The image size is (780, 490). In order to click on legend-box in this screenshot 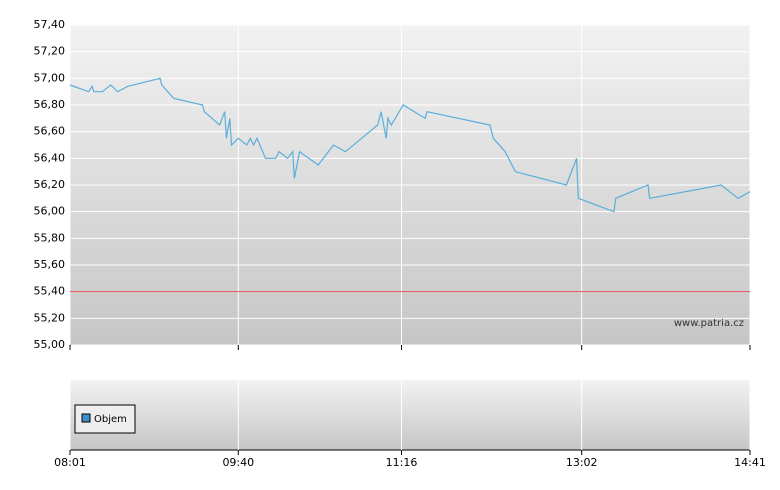, I will do `click(105, 419)`.